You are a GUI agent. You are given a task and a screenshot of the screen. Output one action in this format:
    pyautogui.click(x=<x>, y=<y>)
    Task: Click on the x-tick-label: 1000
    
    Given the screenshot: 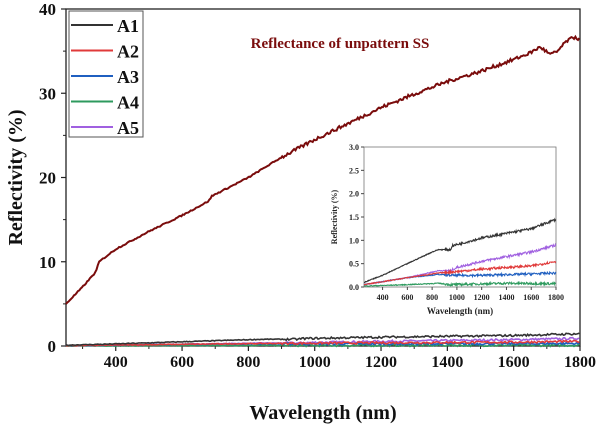 What is the action you would take?
    pyautogui.click(x=315, y=362)
    